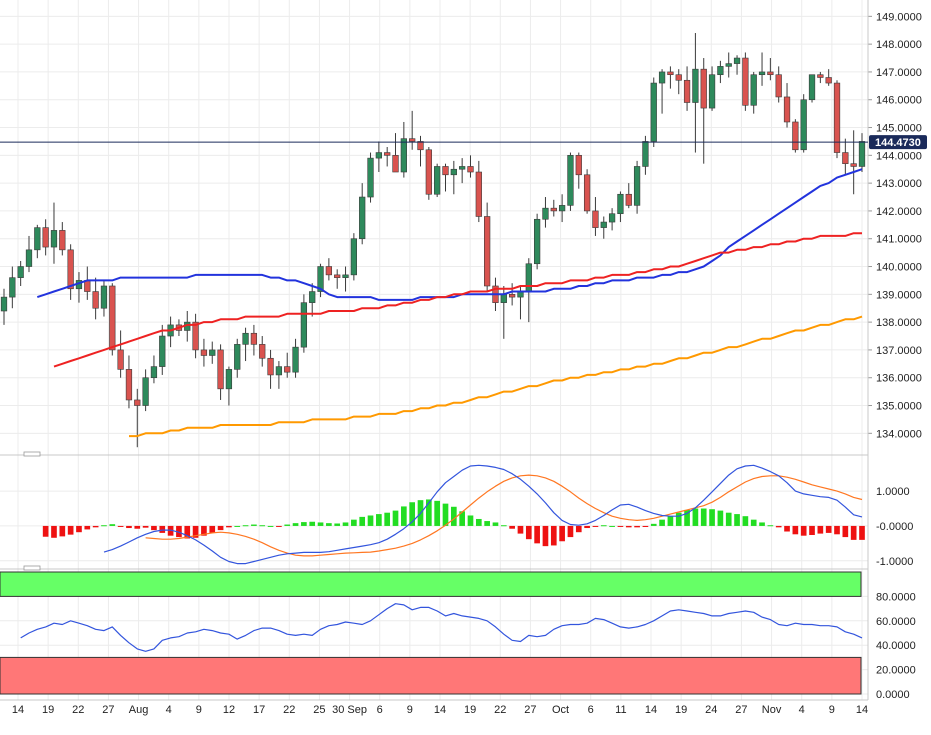  What do you see at coordinates (441, 627) in the screenshot?
I see `rsi-line` at bounding box center [441, 627].